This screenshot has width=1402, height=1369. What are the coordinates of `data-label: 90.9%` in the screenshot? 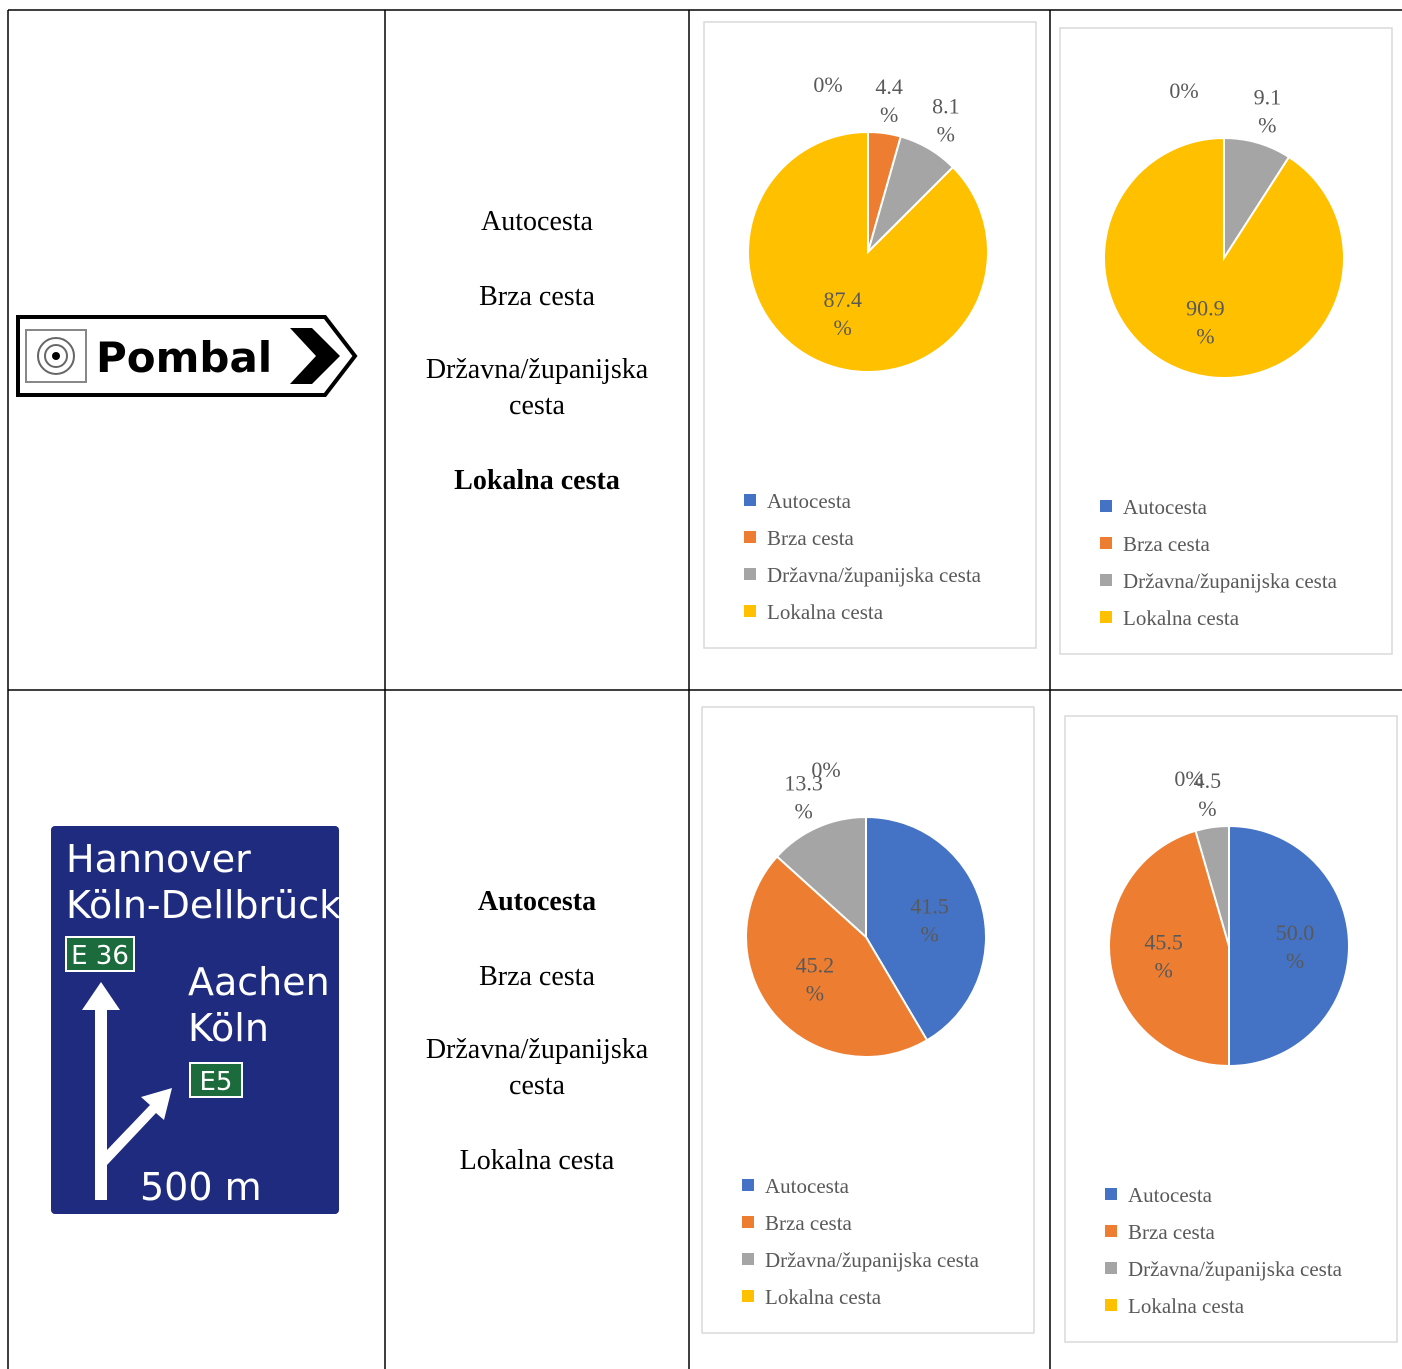 It's located at (1205, 321).